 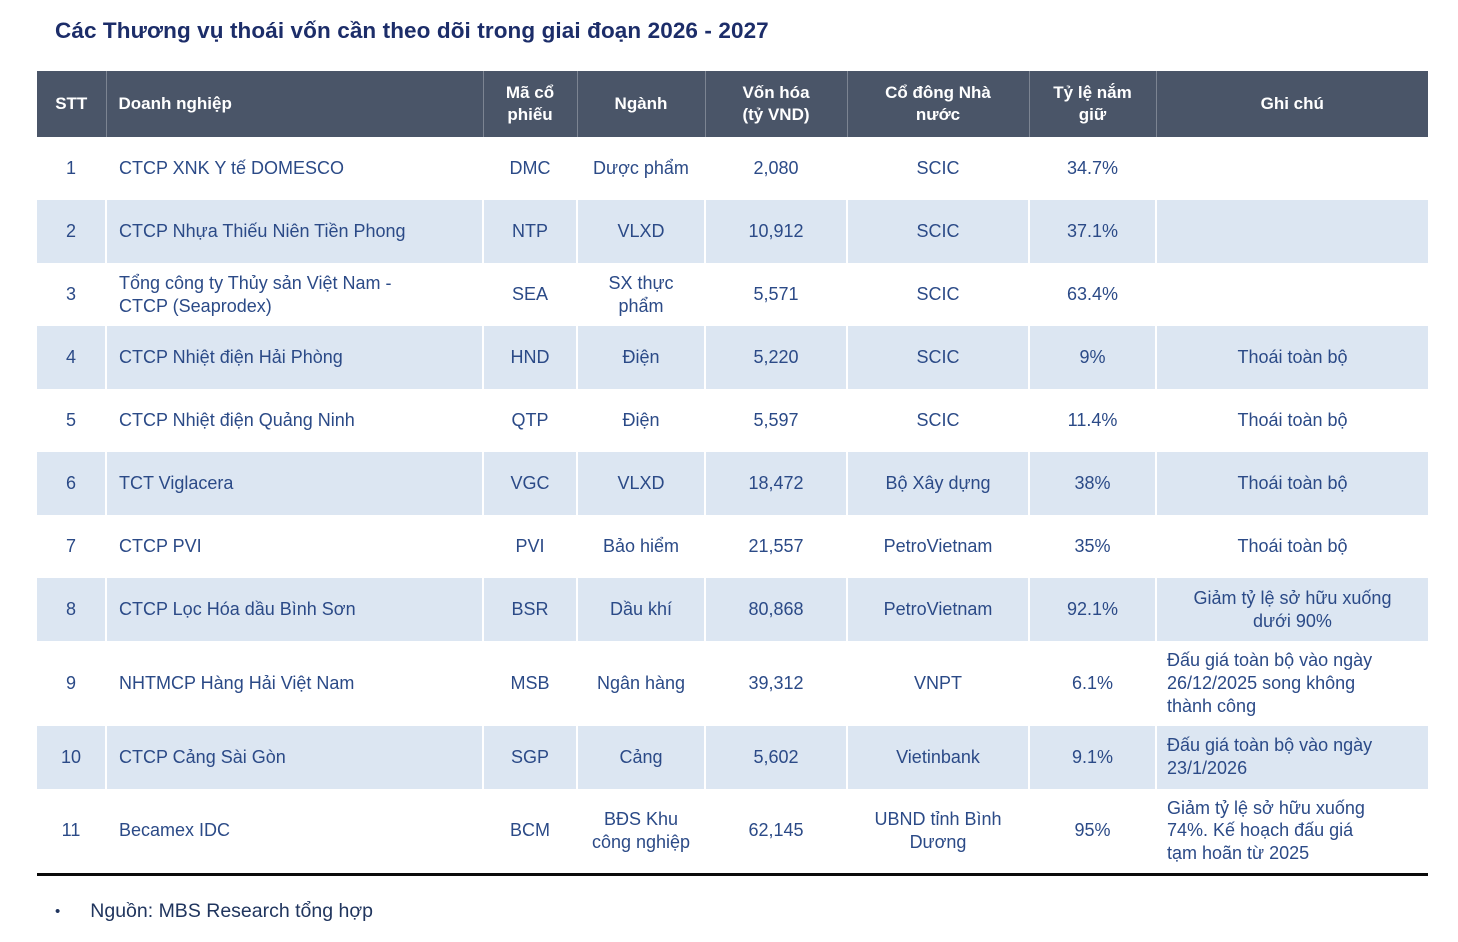 What do you see at coordinates (775, 294) in the screenshot?
I see `cell-market_cap: 5,571` at bounding box center [775, 294].